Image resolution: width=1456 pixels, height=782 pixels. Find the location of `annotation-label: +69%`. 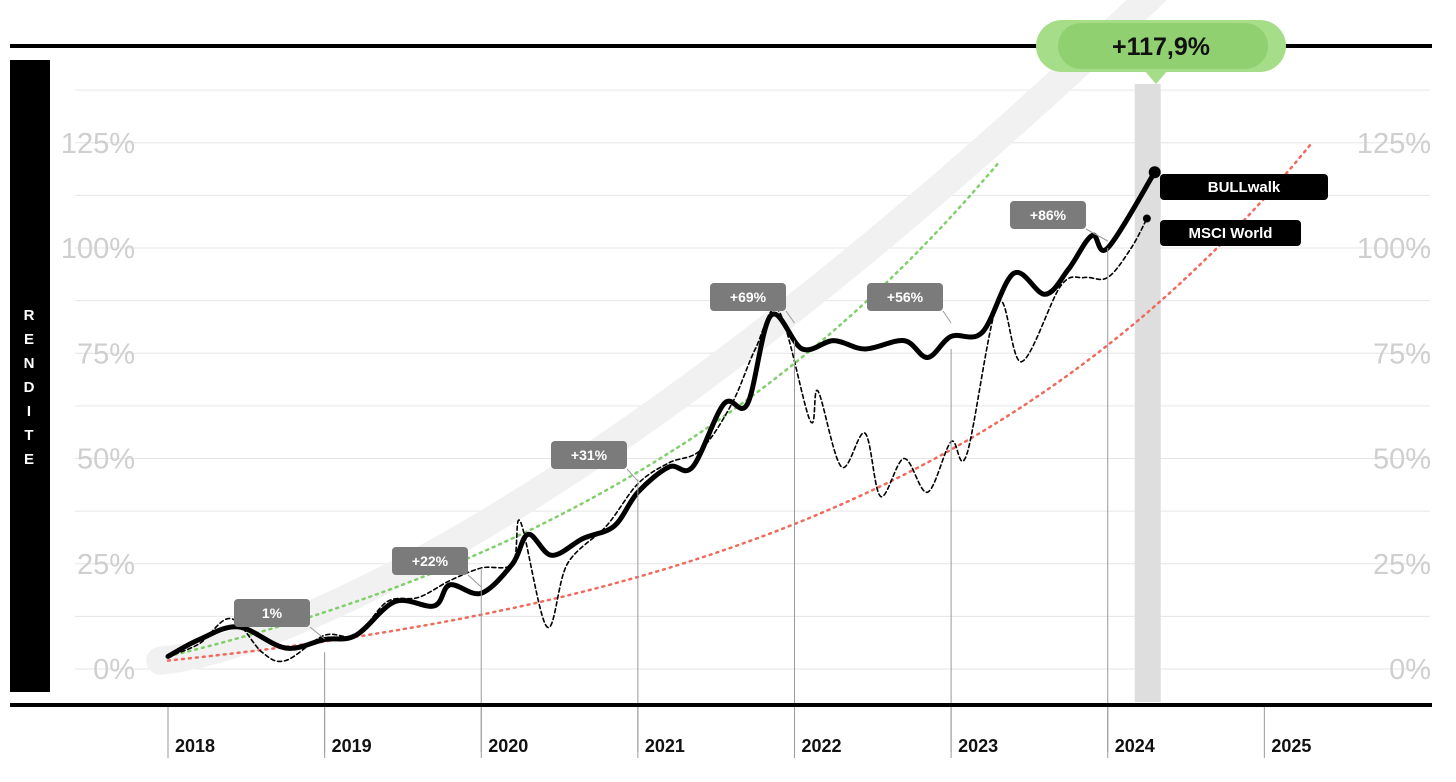

annotation-label: +69% is located at coordinates (748, 297).